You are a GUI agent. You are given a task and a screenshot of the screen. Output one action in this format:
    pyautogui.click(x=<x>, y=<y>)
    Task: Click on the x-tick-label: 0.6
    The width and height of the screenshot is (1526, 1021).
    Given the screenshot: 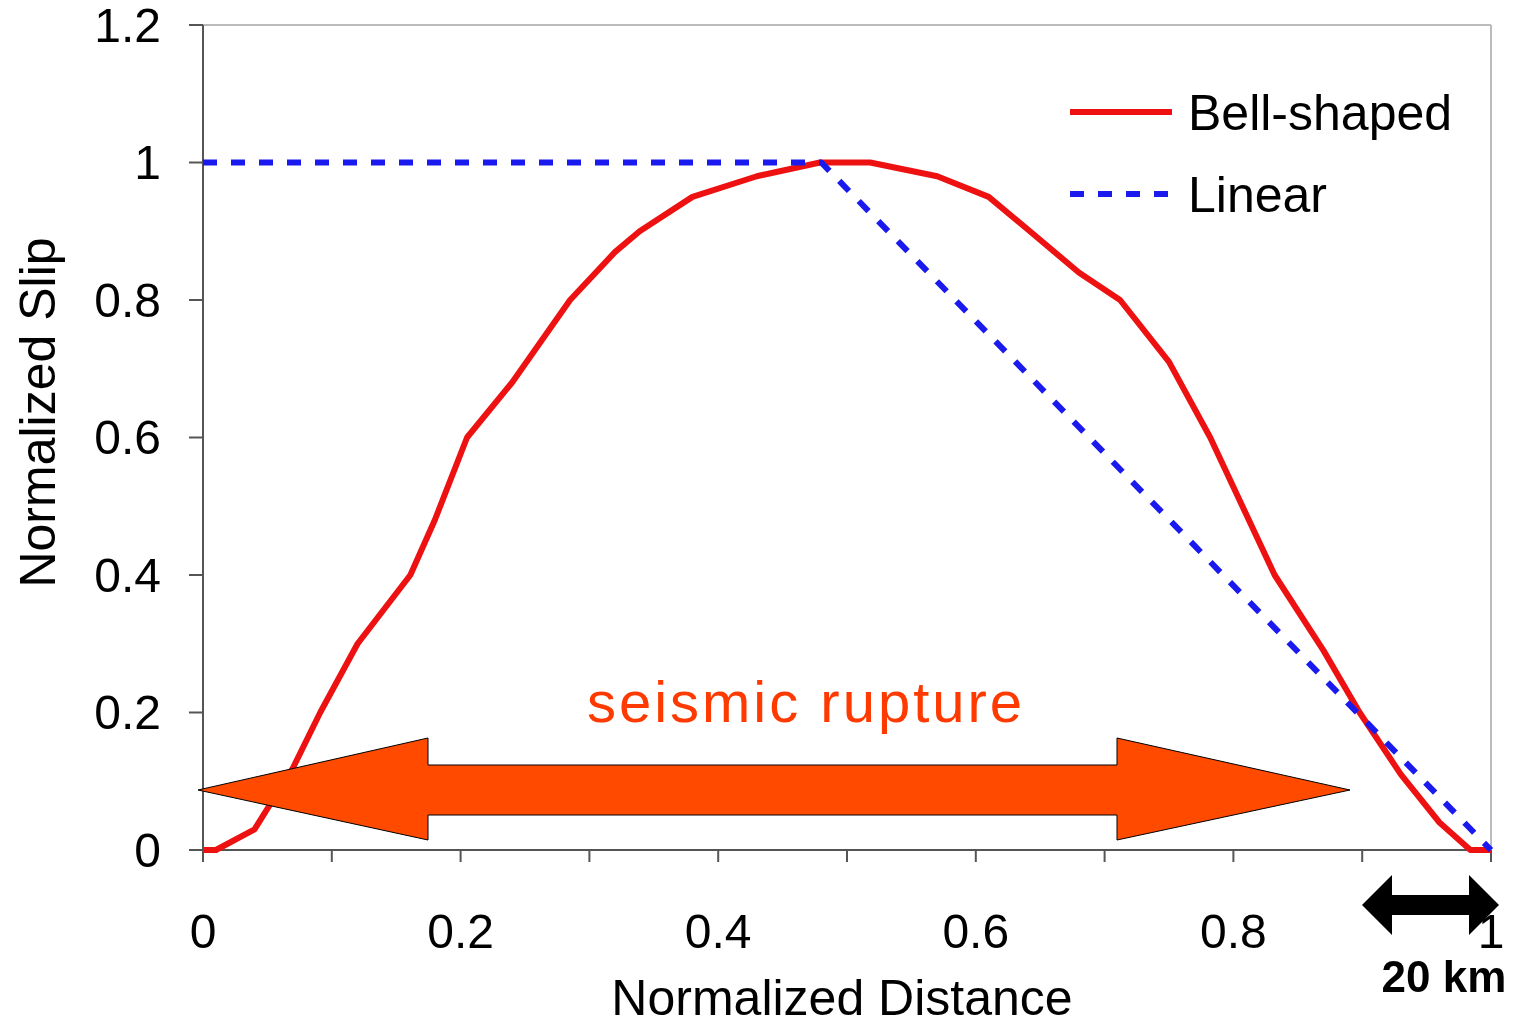 What is the action you would take?
    pyautogui.click(x=976, y=931)
    